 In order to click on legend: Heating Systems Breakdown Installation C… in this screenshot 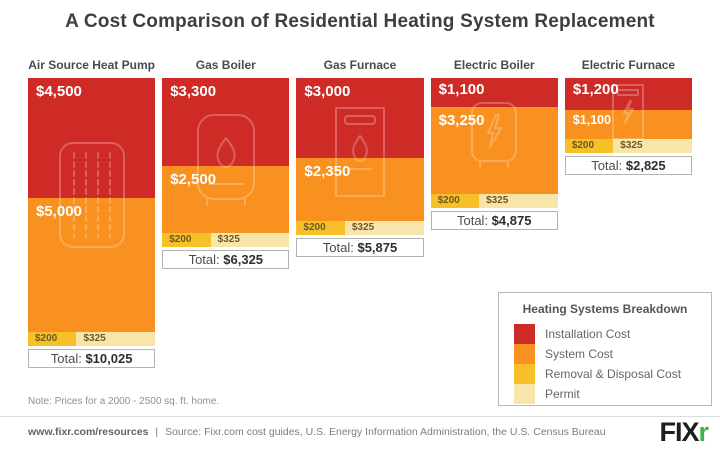, I will do `click(605, 349)`.